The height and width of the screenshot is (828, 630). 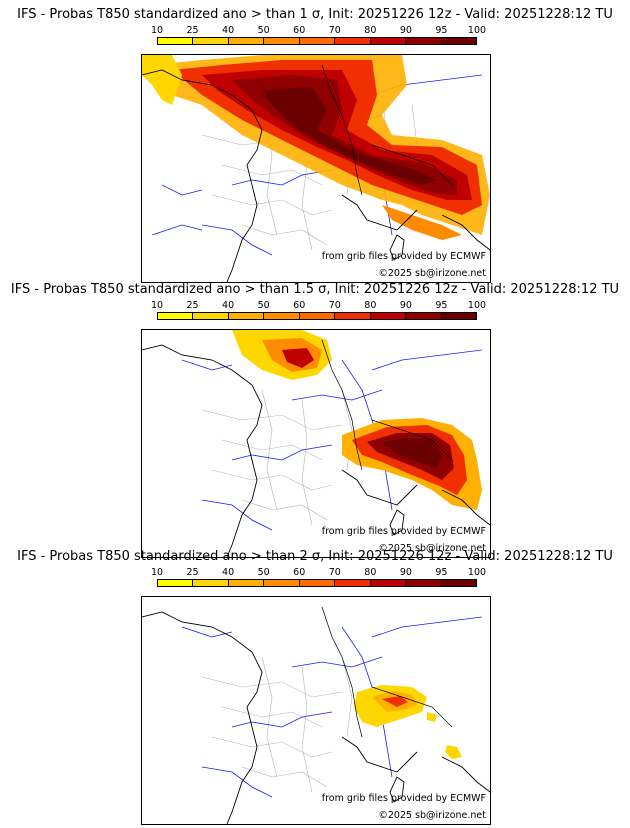 I want to click on probability-map, so click(x=316, y=715).